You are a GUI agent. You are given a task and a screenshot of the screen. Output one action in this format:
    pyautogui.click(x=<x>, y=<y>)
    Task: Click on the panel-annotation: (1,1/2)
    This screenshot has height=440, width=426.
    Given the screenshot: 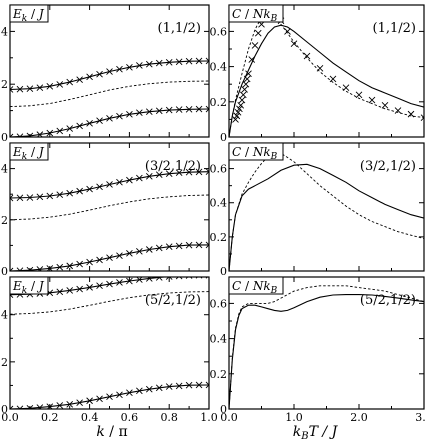 What is the action you would take?
    pyautogui.click(x=179, y=28)
    